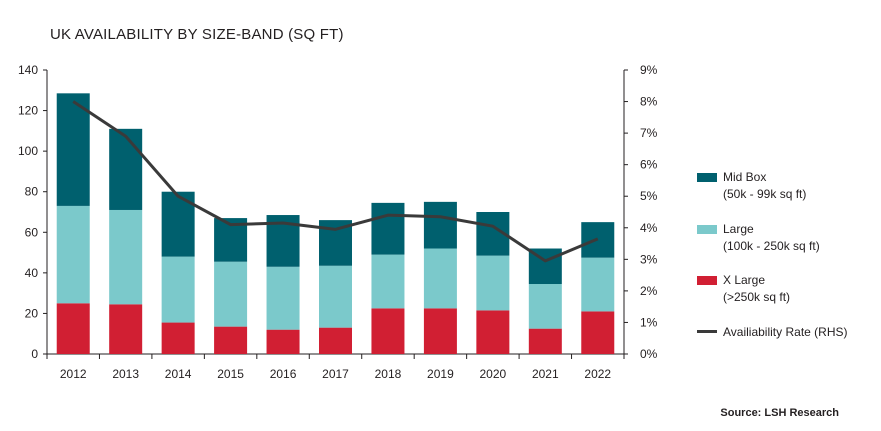 This screenshot has height=431, width=881. Describe the element at coordinates (388, 374) in the screenshot. I see `x-tick-label: 2018` at that location.